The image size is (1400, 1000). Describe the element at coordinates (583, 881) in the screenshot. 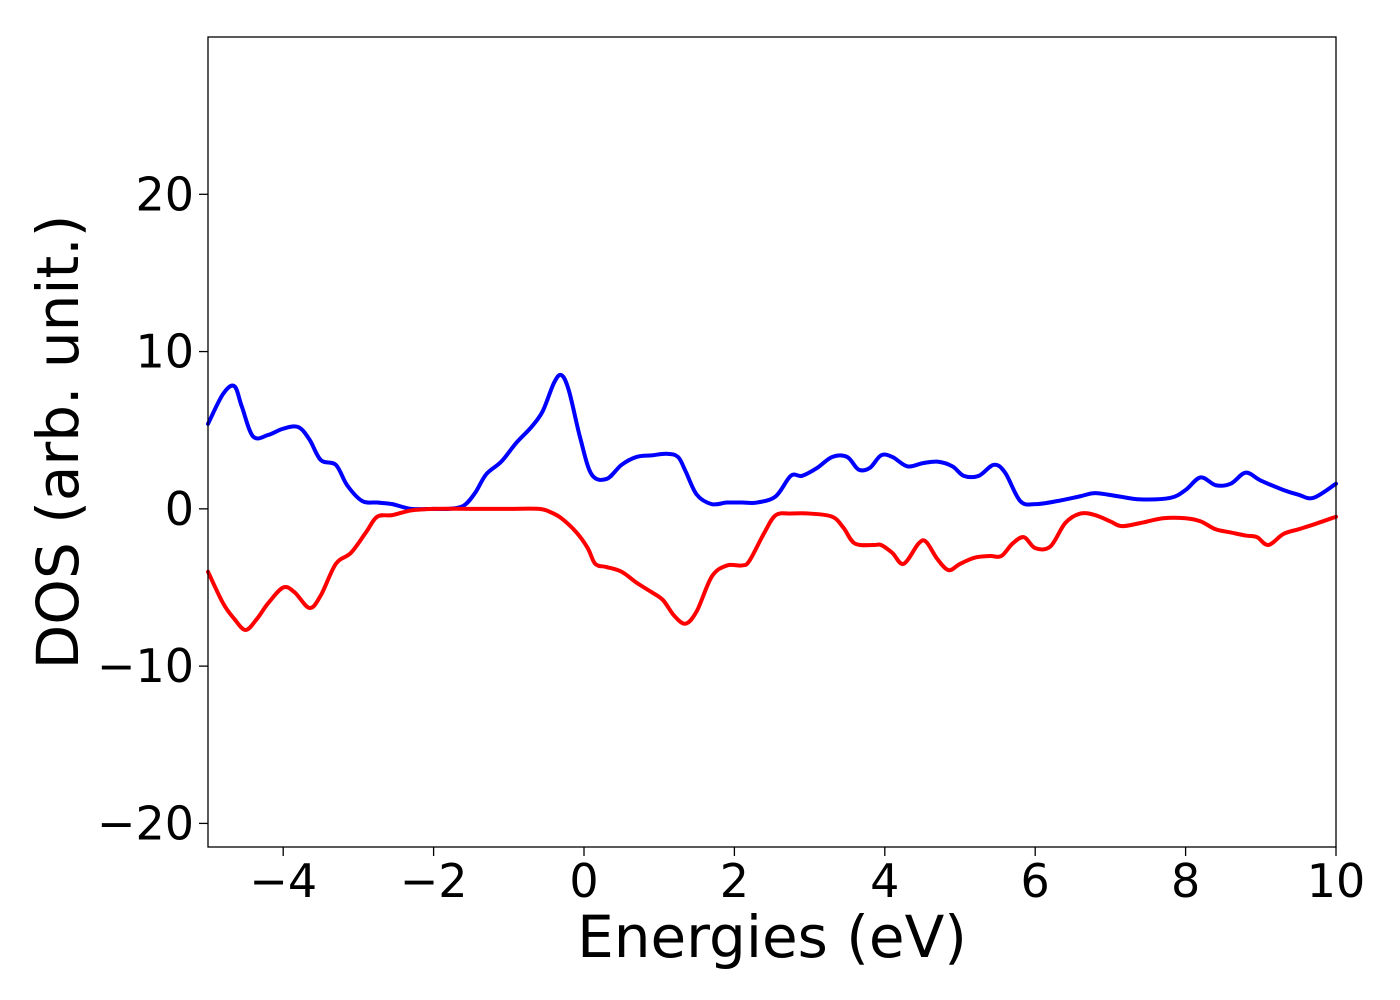

I see `x-tick-label: 0` at that location.